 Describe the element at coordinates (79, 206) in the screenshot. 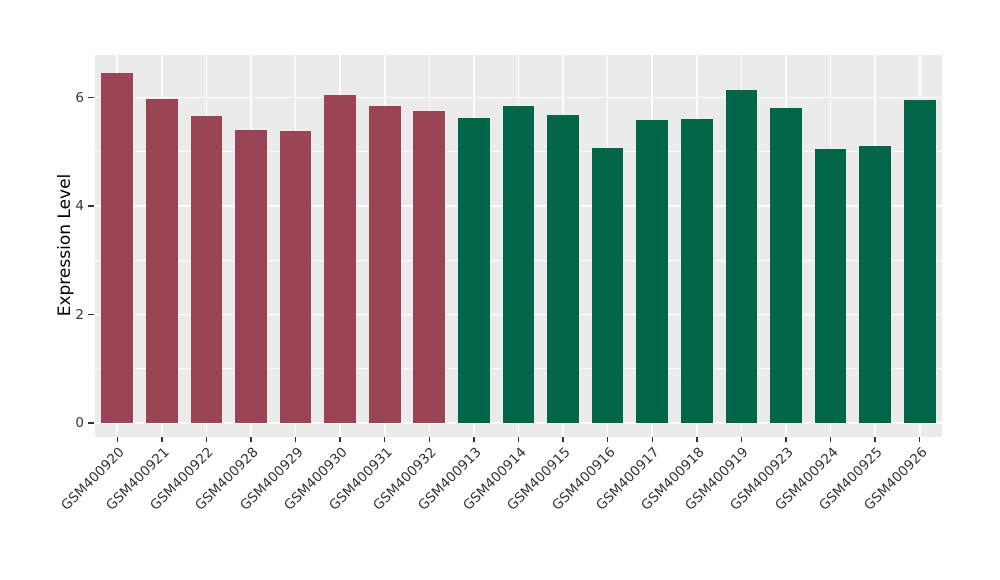

I see `y-tick-label: 4` at that location.